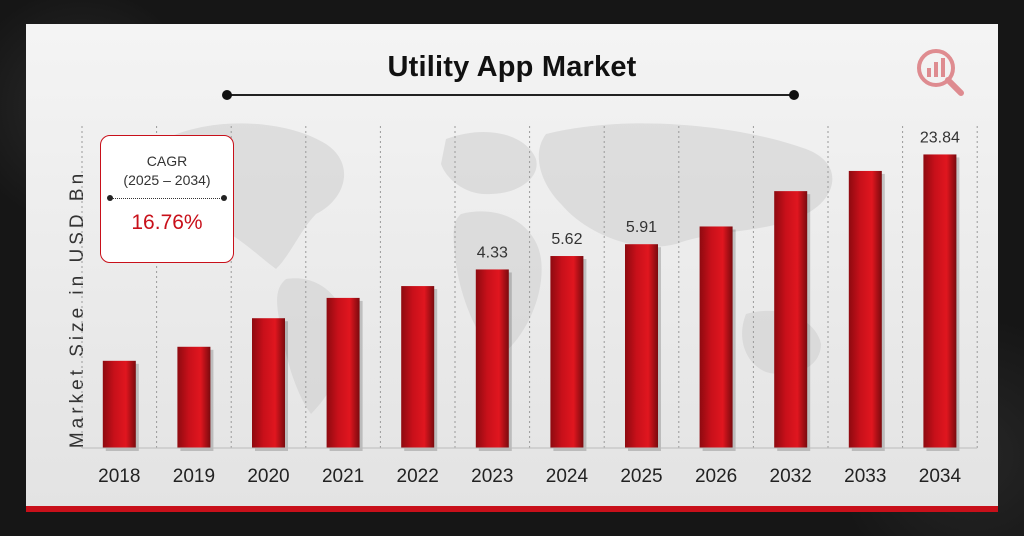  Describe the element at coordinates (167, 180) in the screenshot. I see `cagr-range: (2025 – 2034)` at that location.